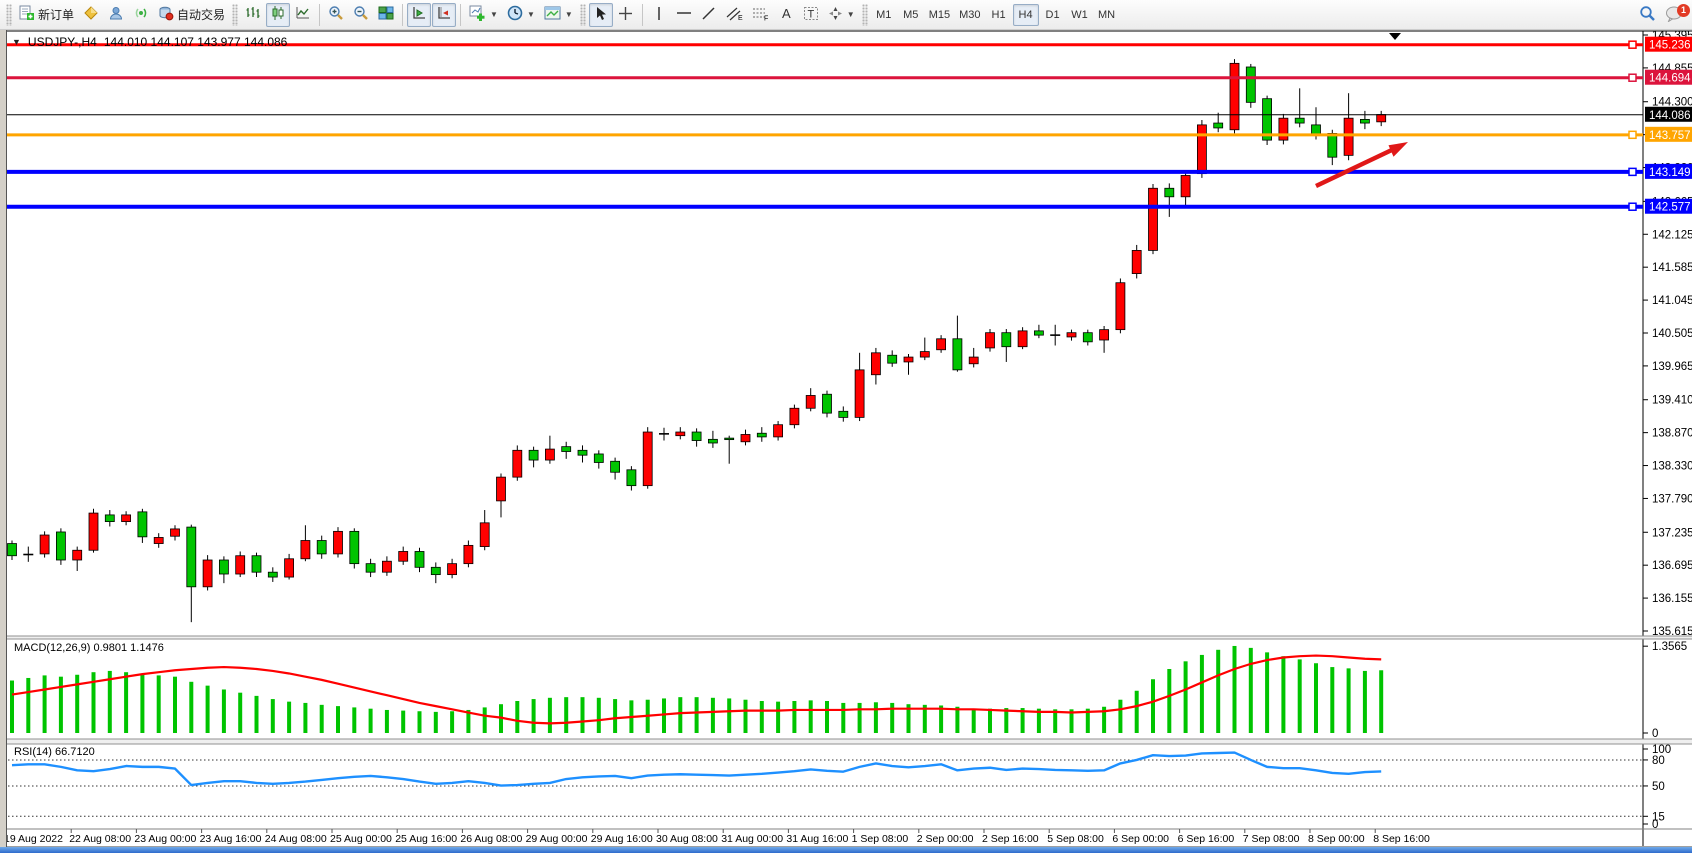  I want to click on equidistant-channel-icon: E, so click(734, 15).